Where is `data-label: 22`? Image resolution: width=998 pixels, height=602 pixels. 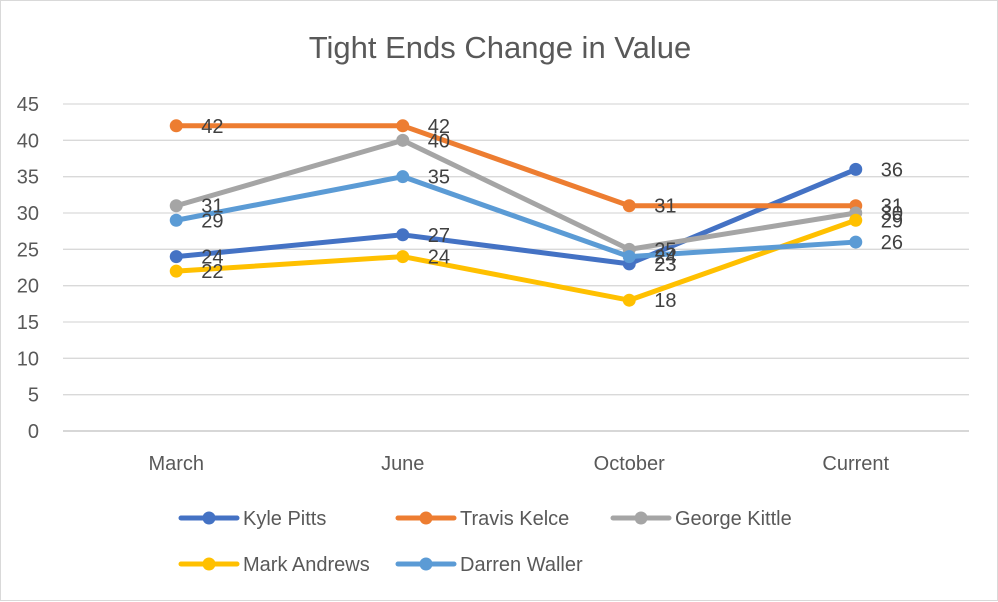 data-label: 22 is located at coordinates (212, 272).